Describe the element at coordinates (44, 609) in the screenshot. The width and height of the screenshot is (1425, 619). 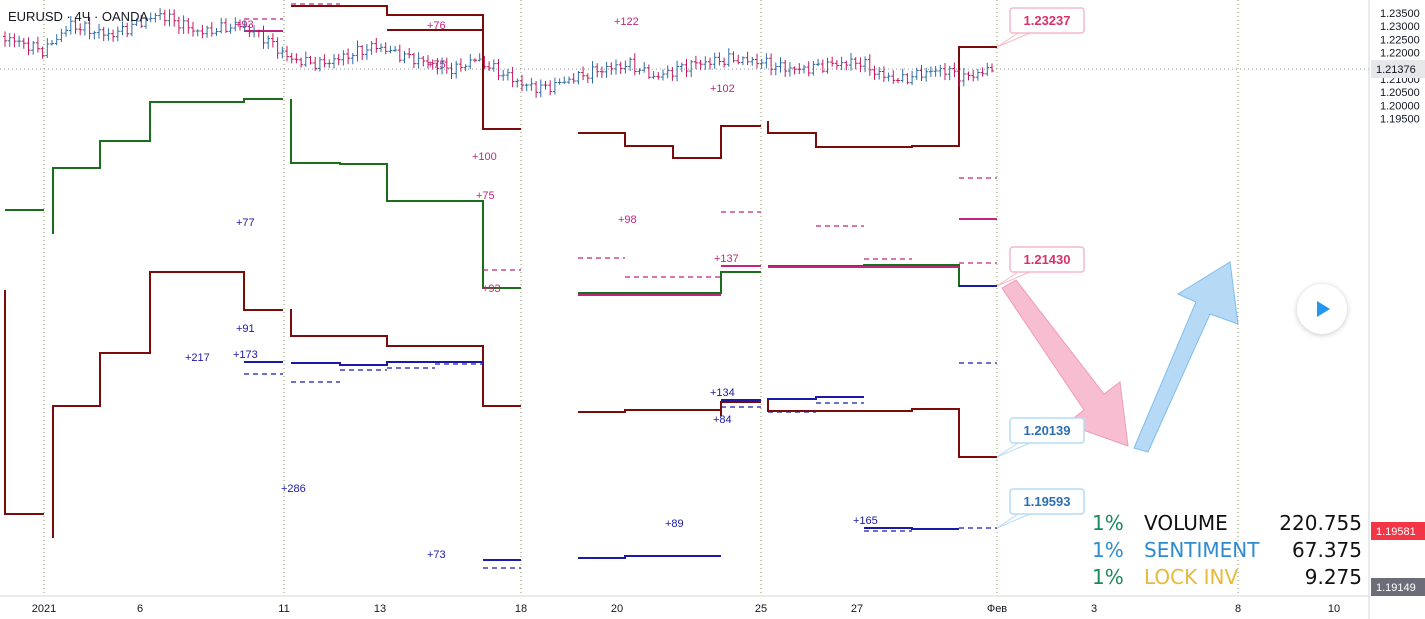
I see `x-tick-label: 2021` at that location.